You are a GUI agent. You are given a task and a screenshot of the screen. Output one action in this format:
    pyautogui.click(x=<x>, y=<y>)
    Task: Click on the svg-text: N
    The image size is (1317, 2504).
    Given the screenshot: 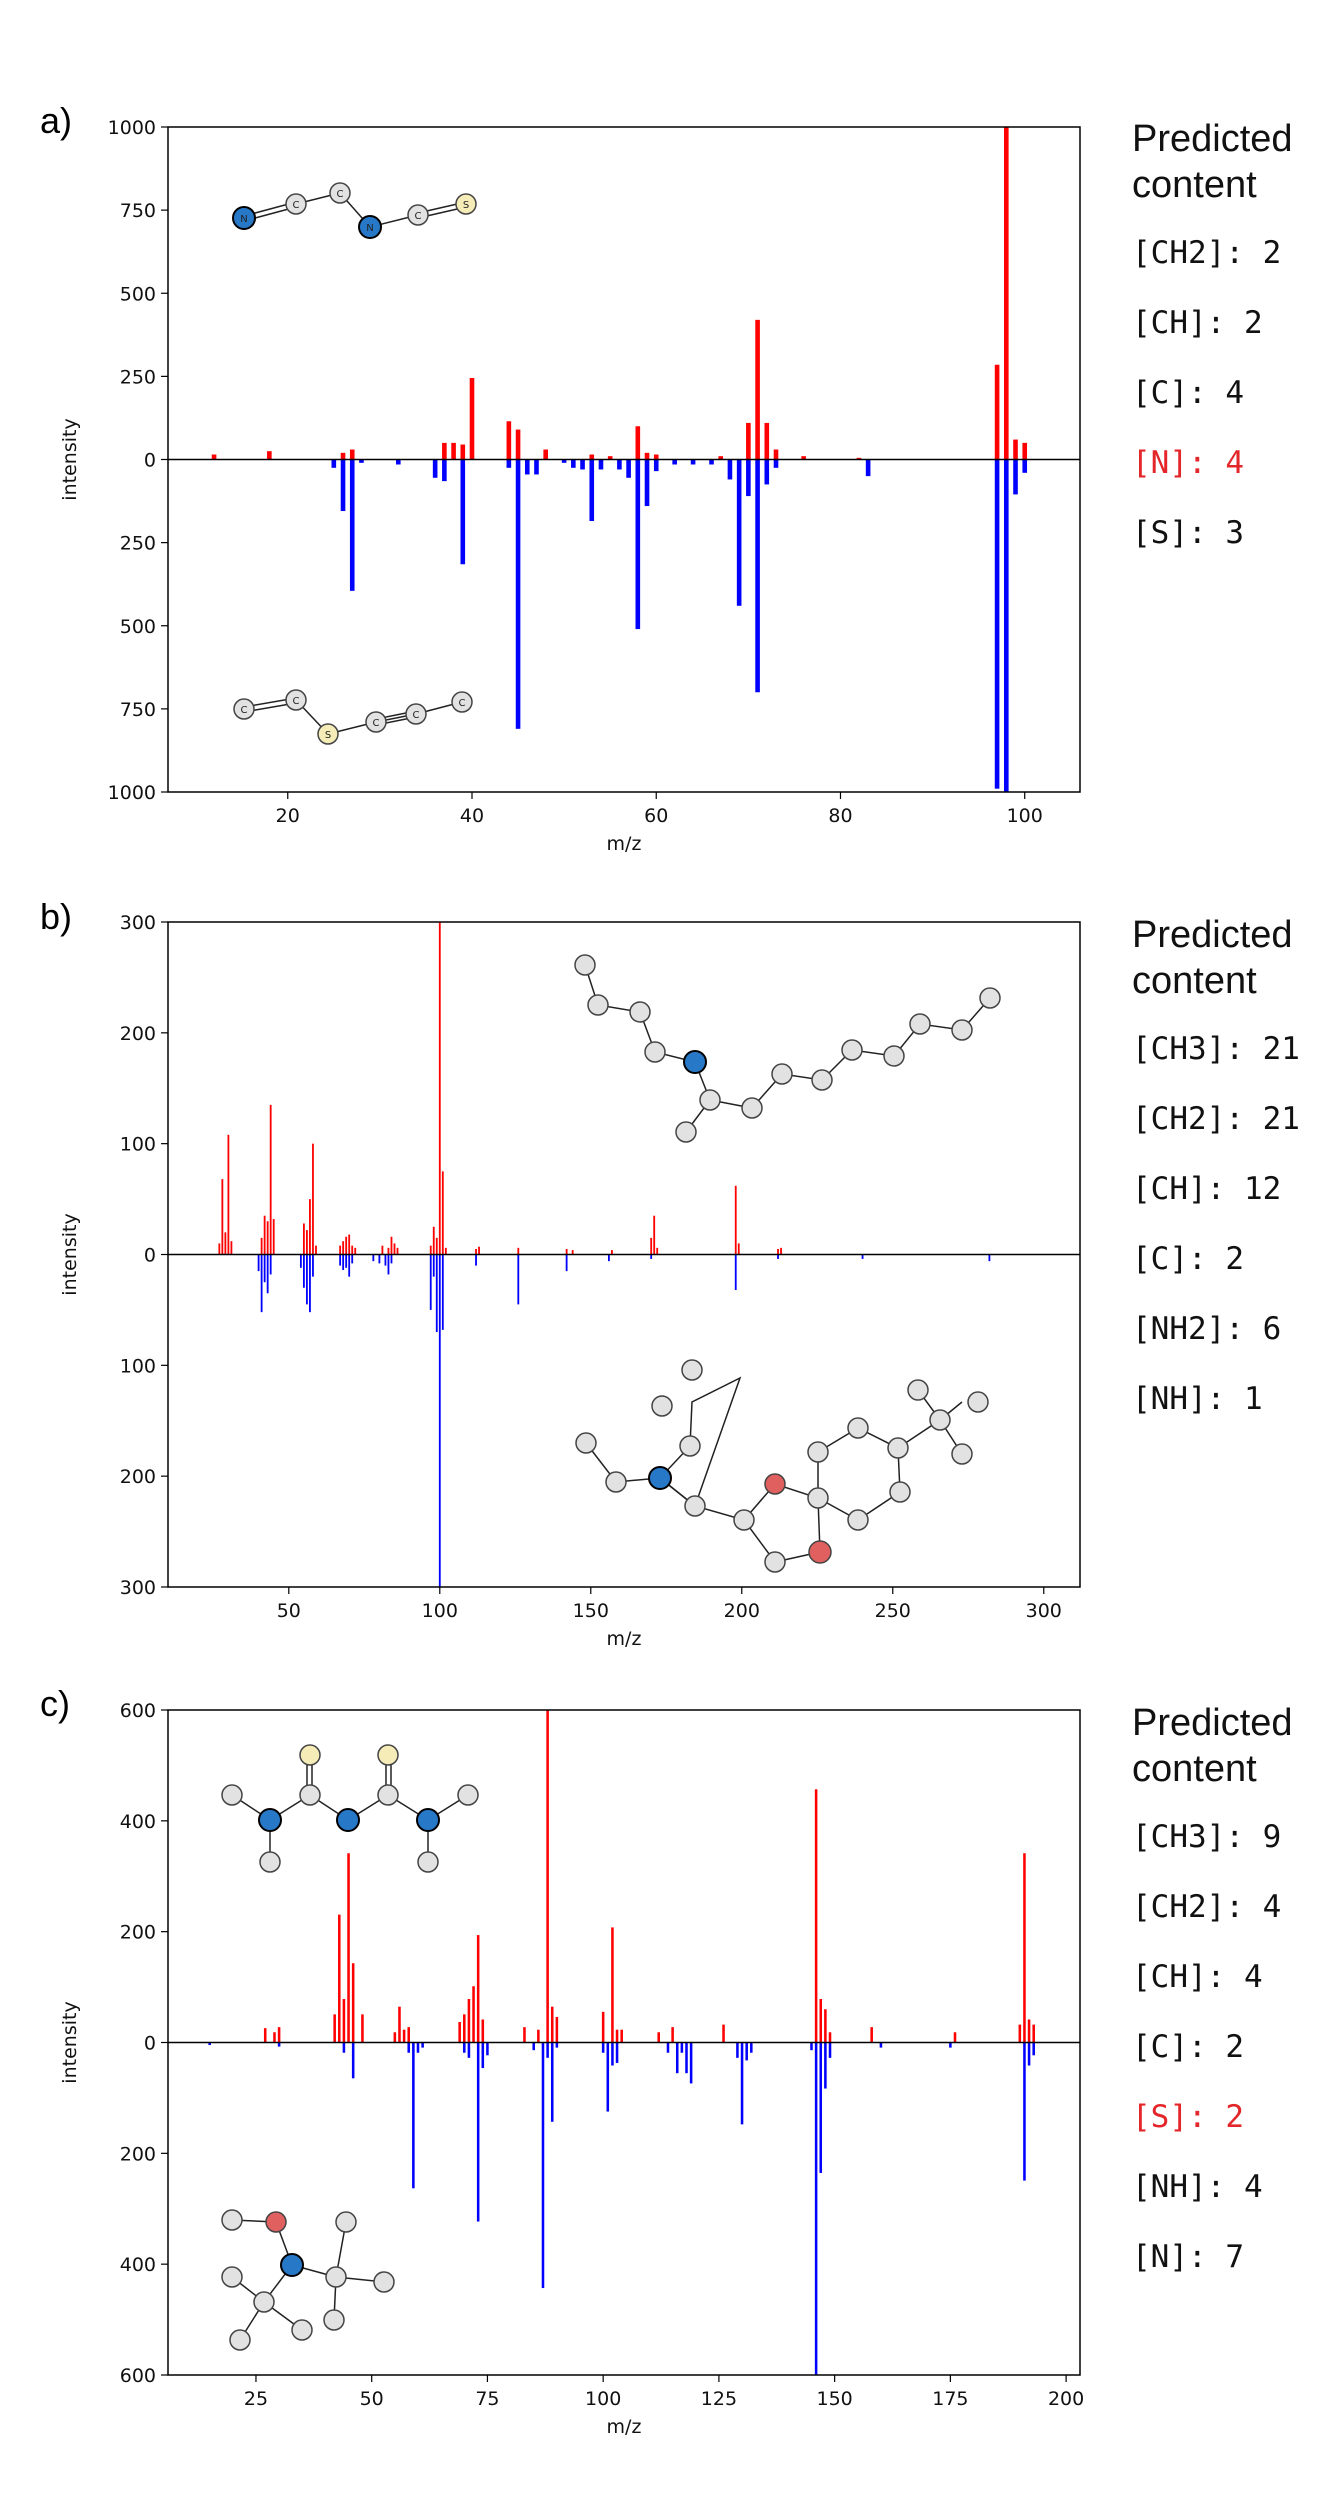 What is the action you would take?
    pyautogui.click(x=369, y=228)
    